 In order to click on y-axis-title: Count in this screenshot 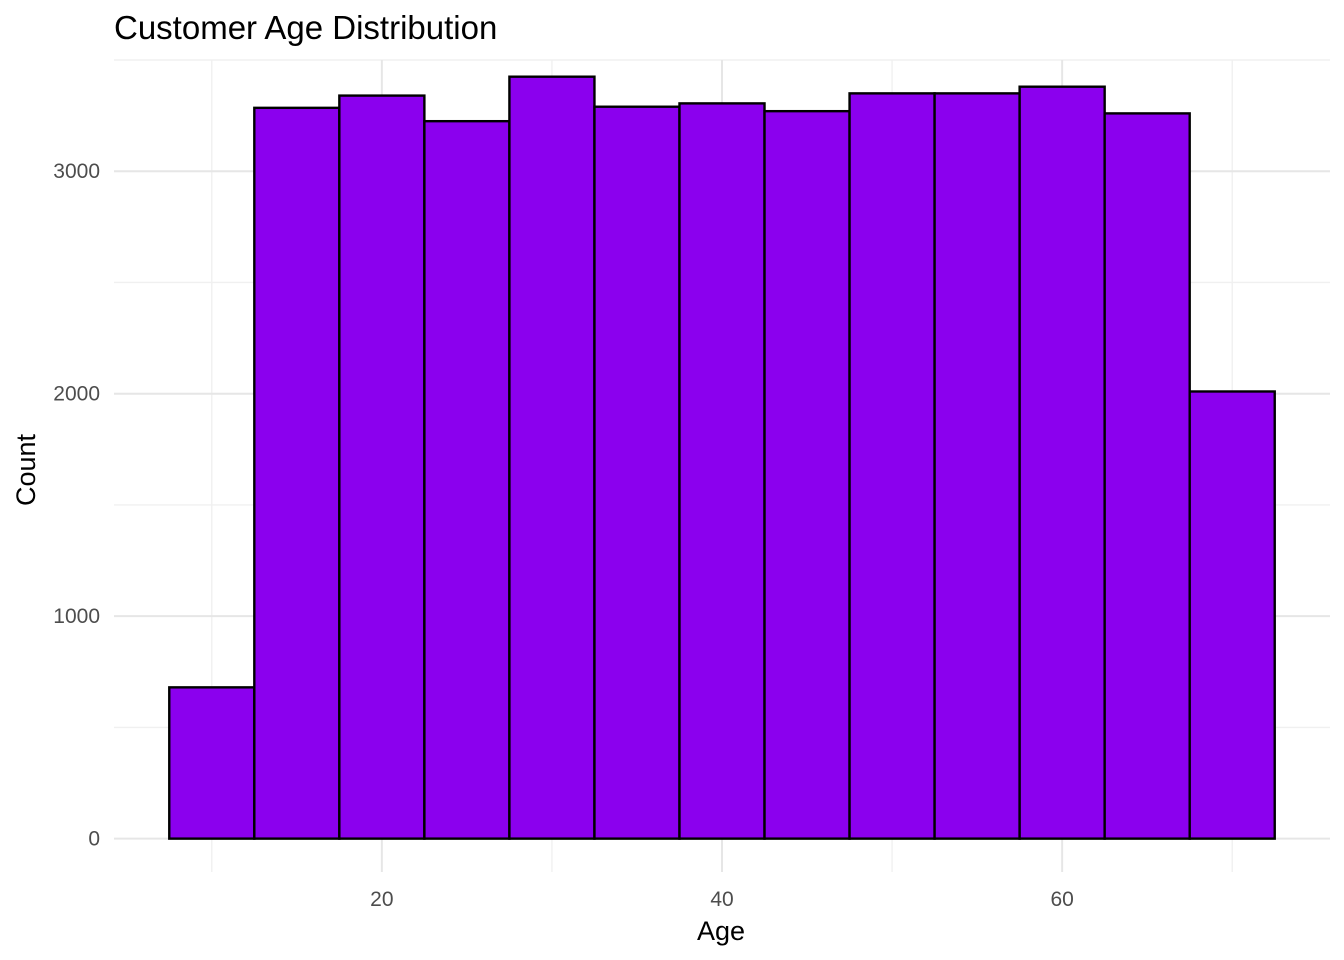, I will do `click(26, 469)`.